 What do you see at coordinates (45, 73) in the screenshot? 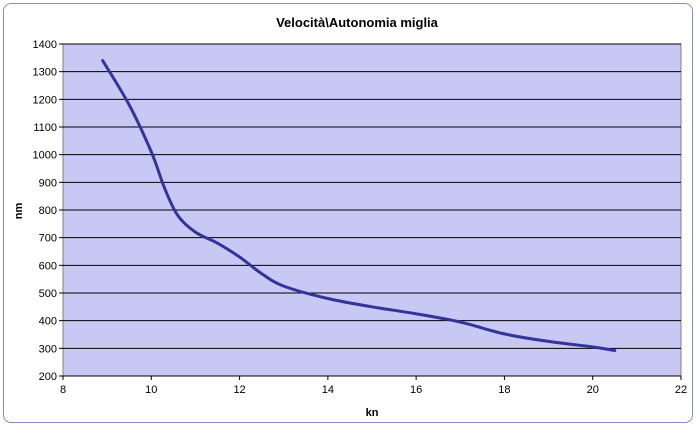
I see `y-tick-label: 1300` at bounding box center [45, 73].